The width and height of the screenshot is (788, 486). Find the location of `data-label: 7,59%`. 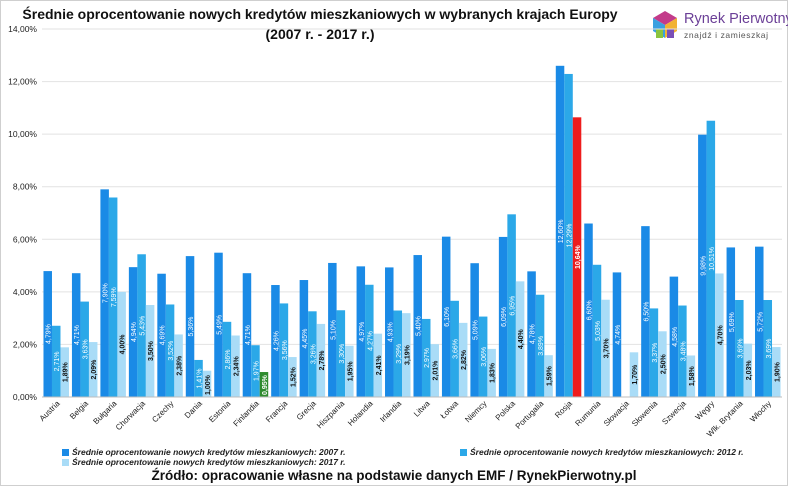

data-label: 7,59% is located at coordinates (114, 297).